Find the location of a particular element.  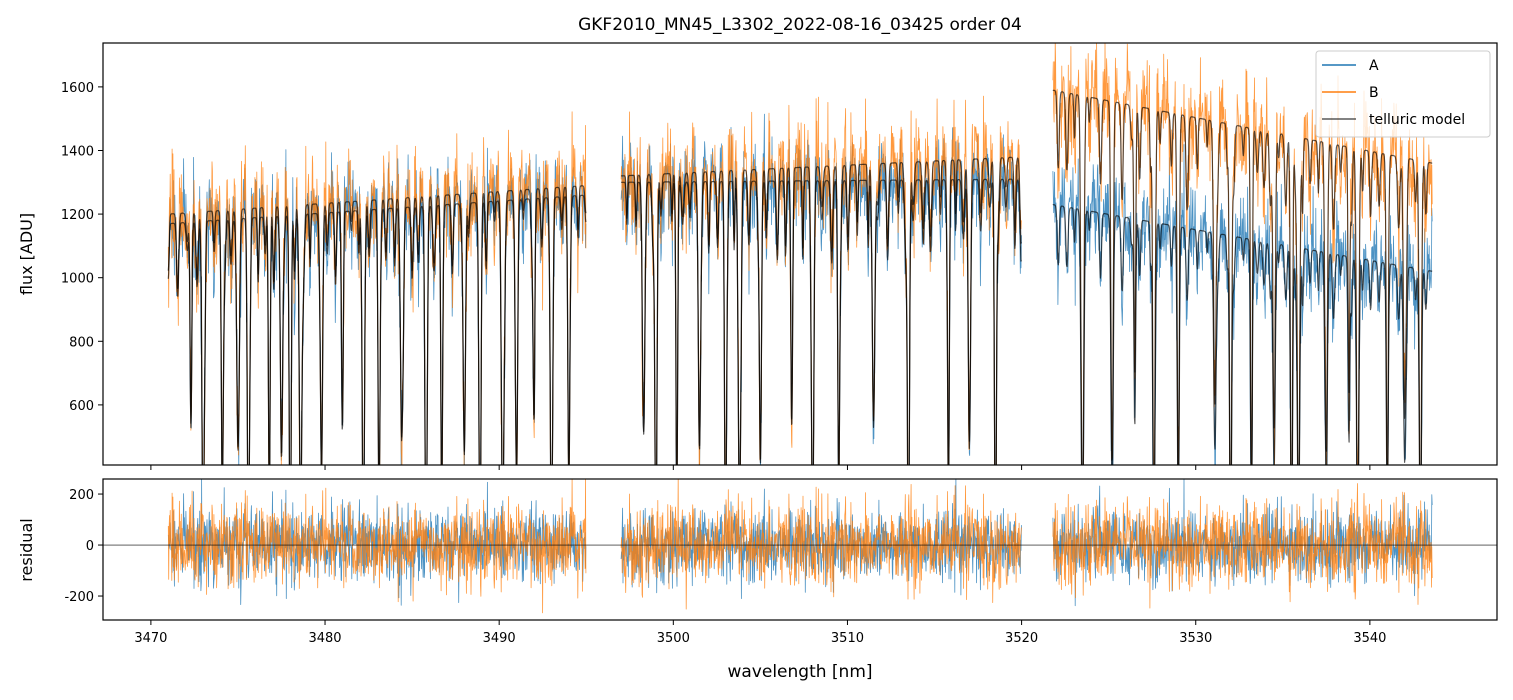

x-axis-label: wavelength [nm] is located at coordinates (799, 672).